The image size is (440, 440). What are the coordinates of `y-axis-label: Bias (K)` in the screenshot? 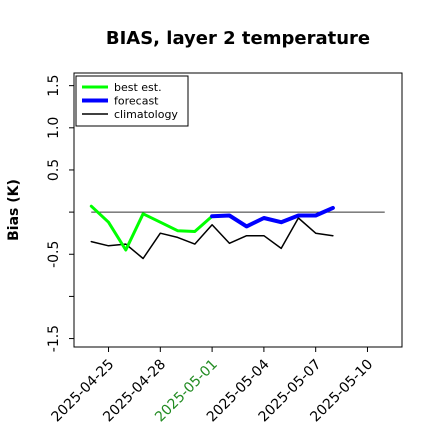 It's located at (14, 210).